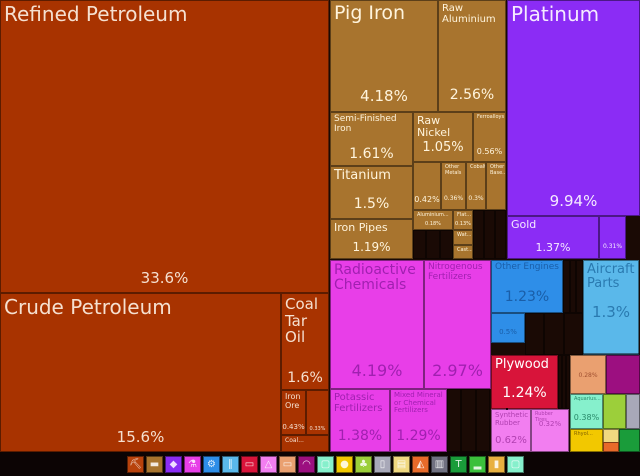 The width and height of the screenshot is (640, 476). I want to click on cell-value: 1.6%, so click(305, 378).